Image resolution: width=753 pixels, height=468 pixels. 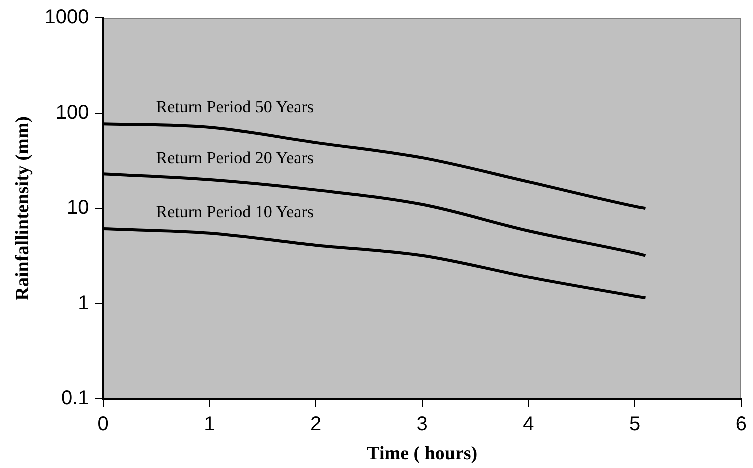 I want to click on y-tick-label: 1, so click(x=84, y=303).